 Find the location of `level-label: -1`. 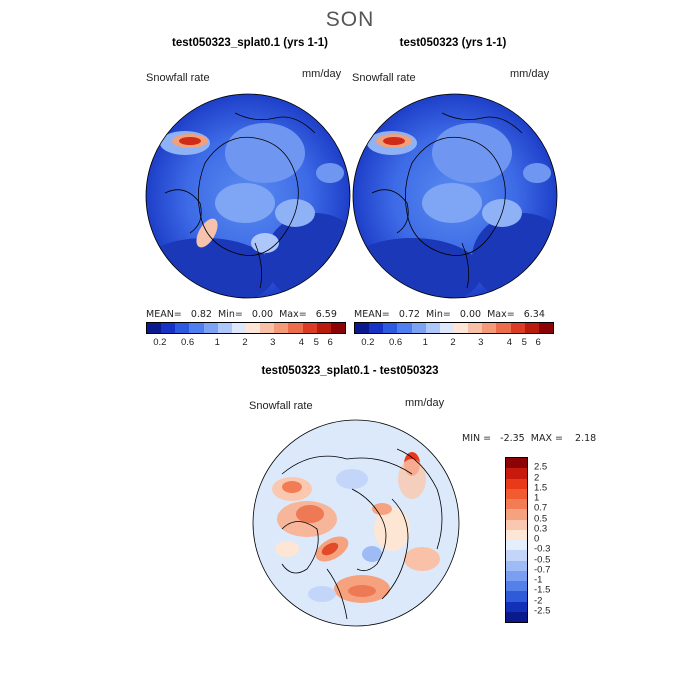

level-label: -1 is located at coordinates (538, 580).